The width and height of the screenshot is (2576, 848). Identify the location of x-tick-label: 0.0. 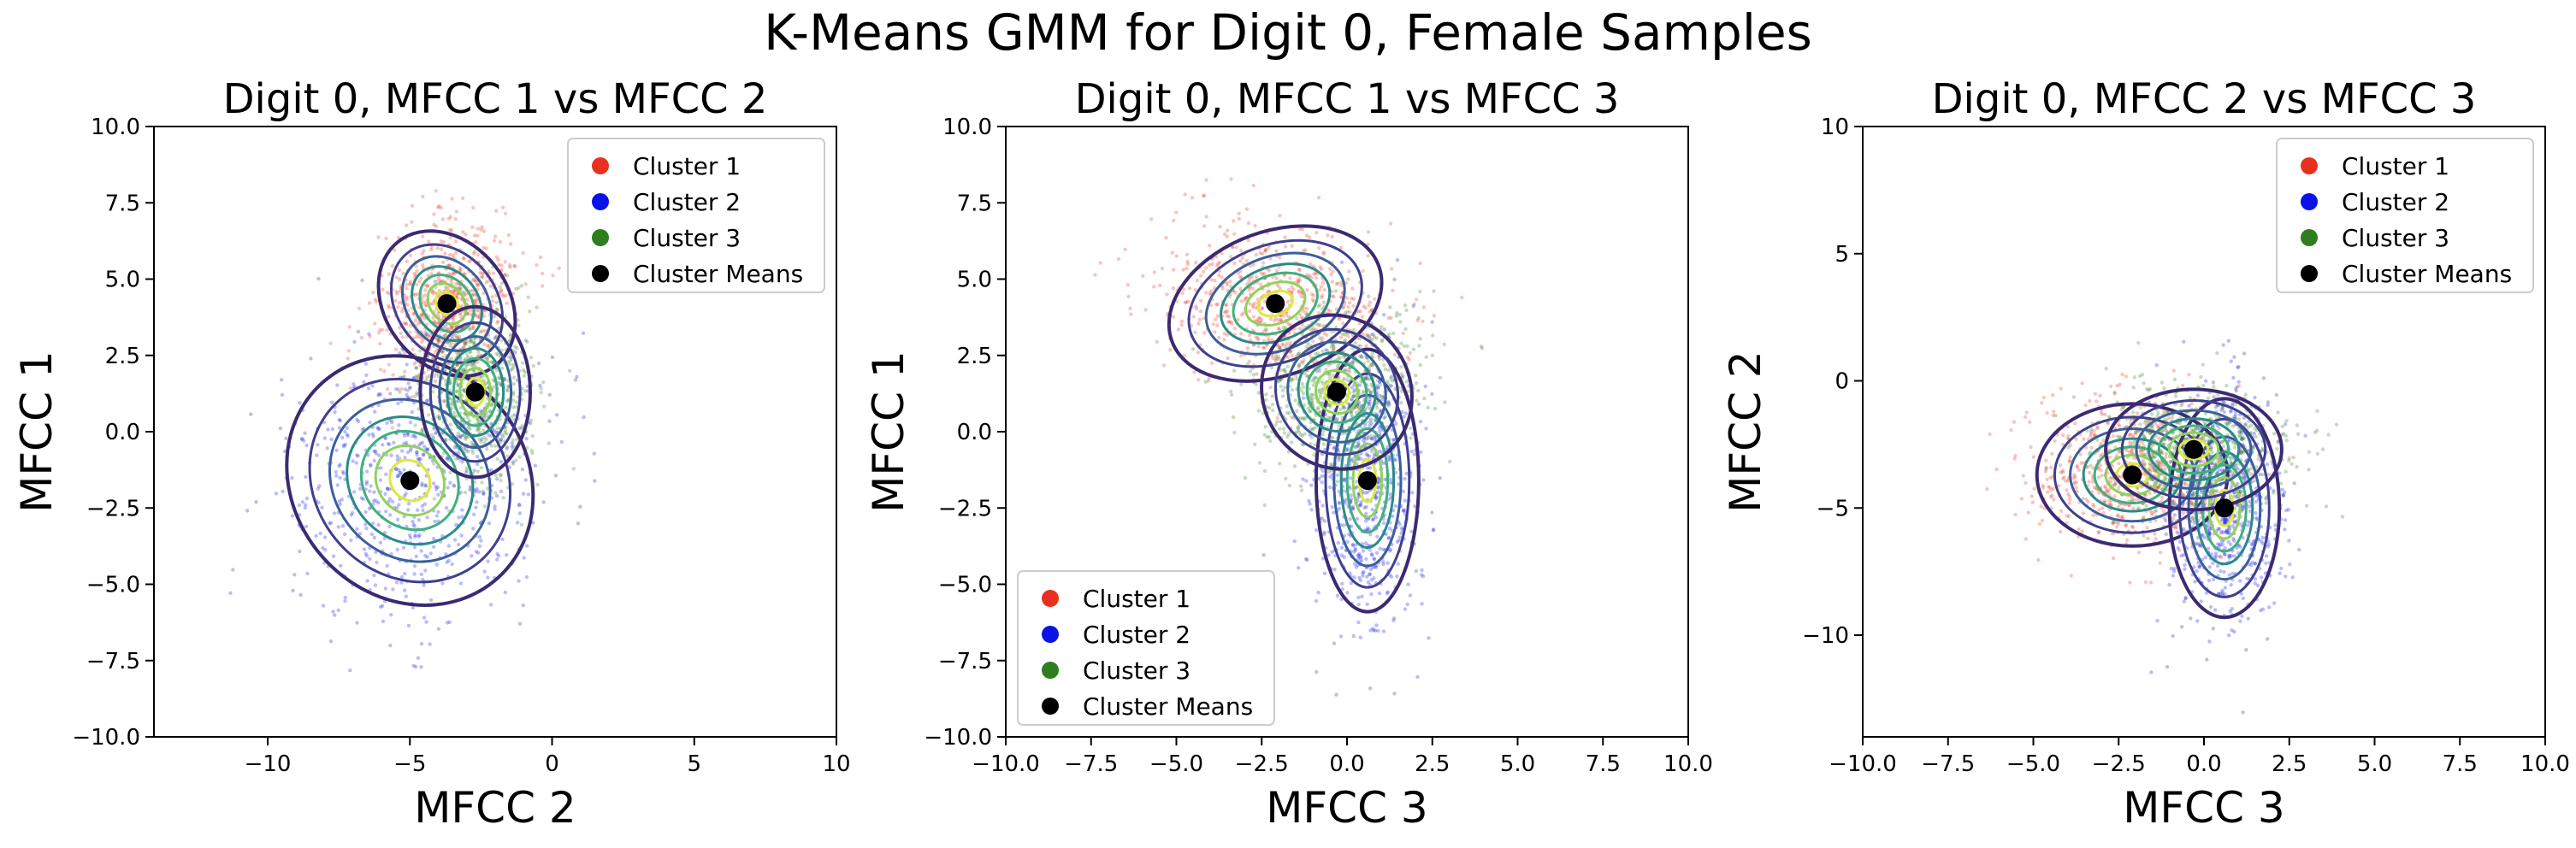
(1346, 764).